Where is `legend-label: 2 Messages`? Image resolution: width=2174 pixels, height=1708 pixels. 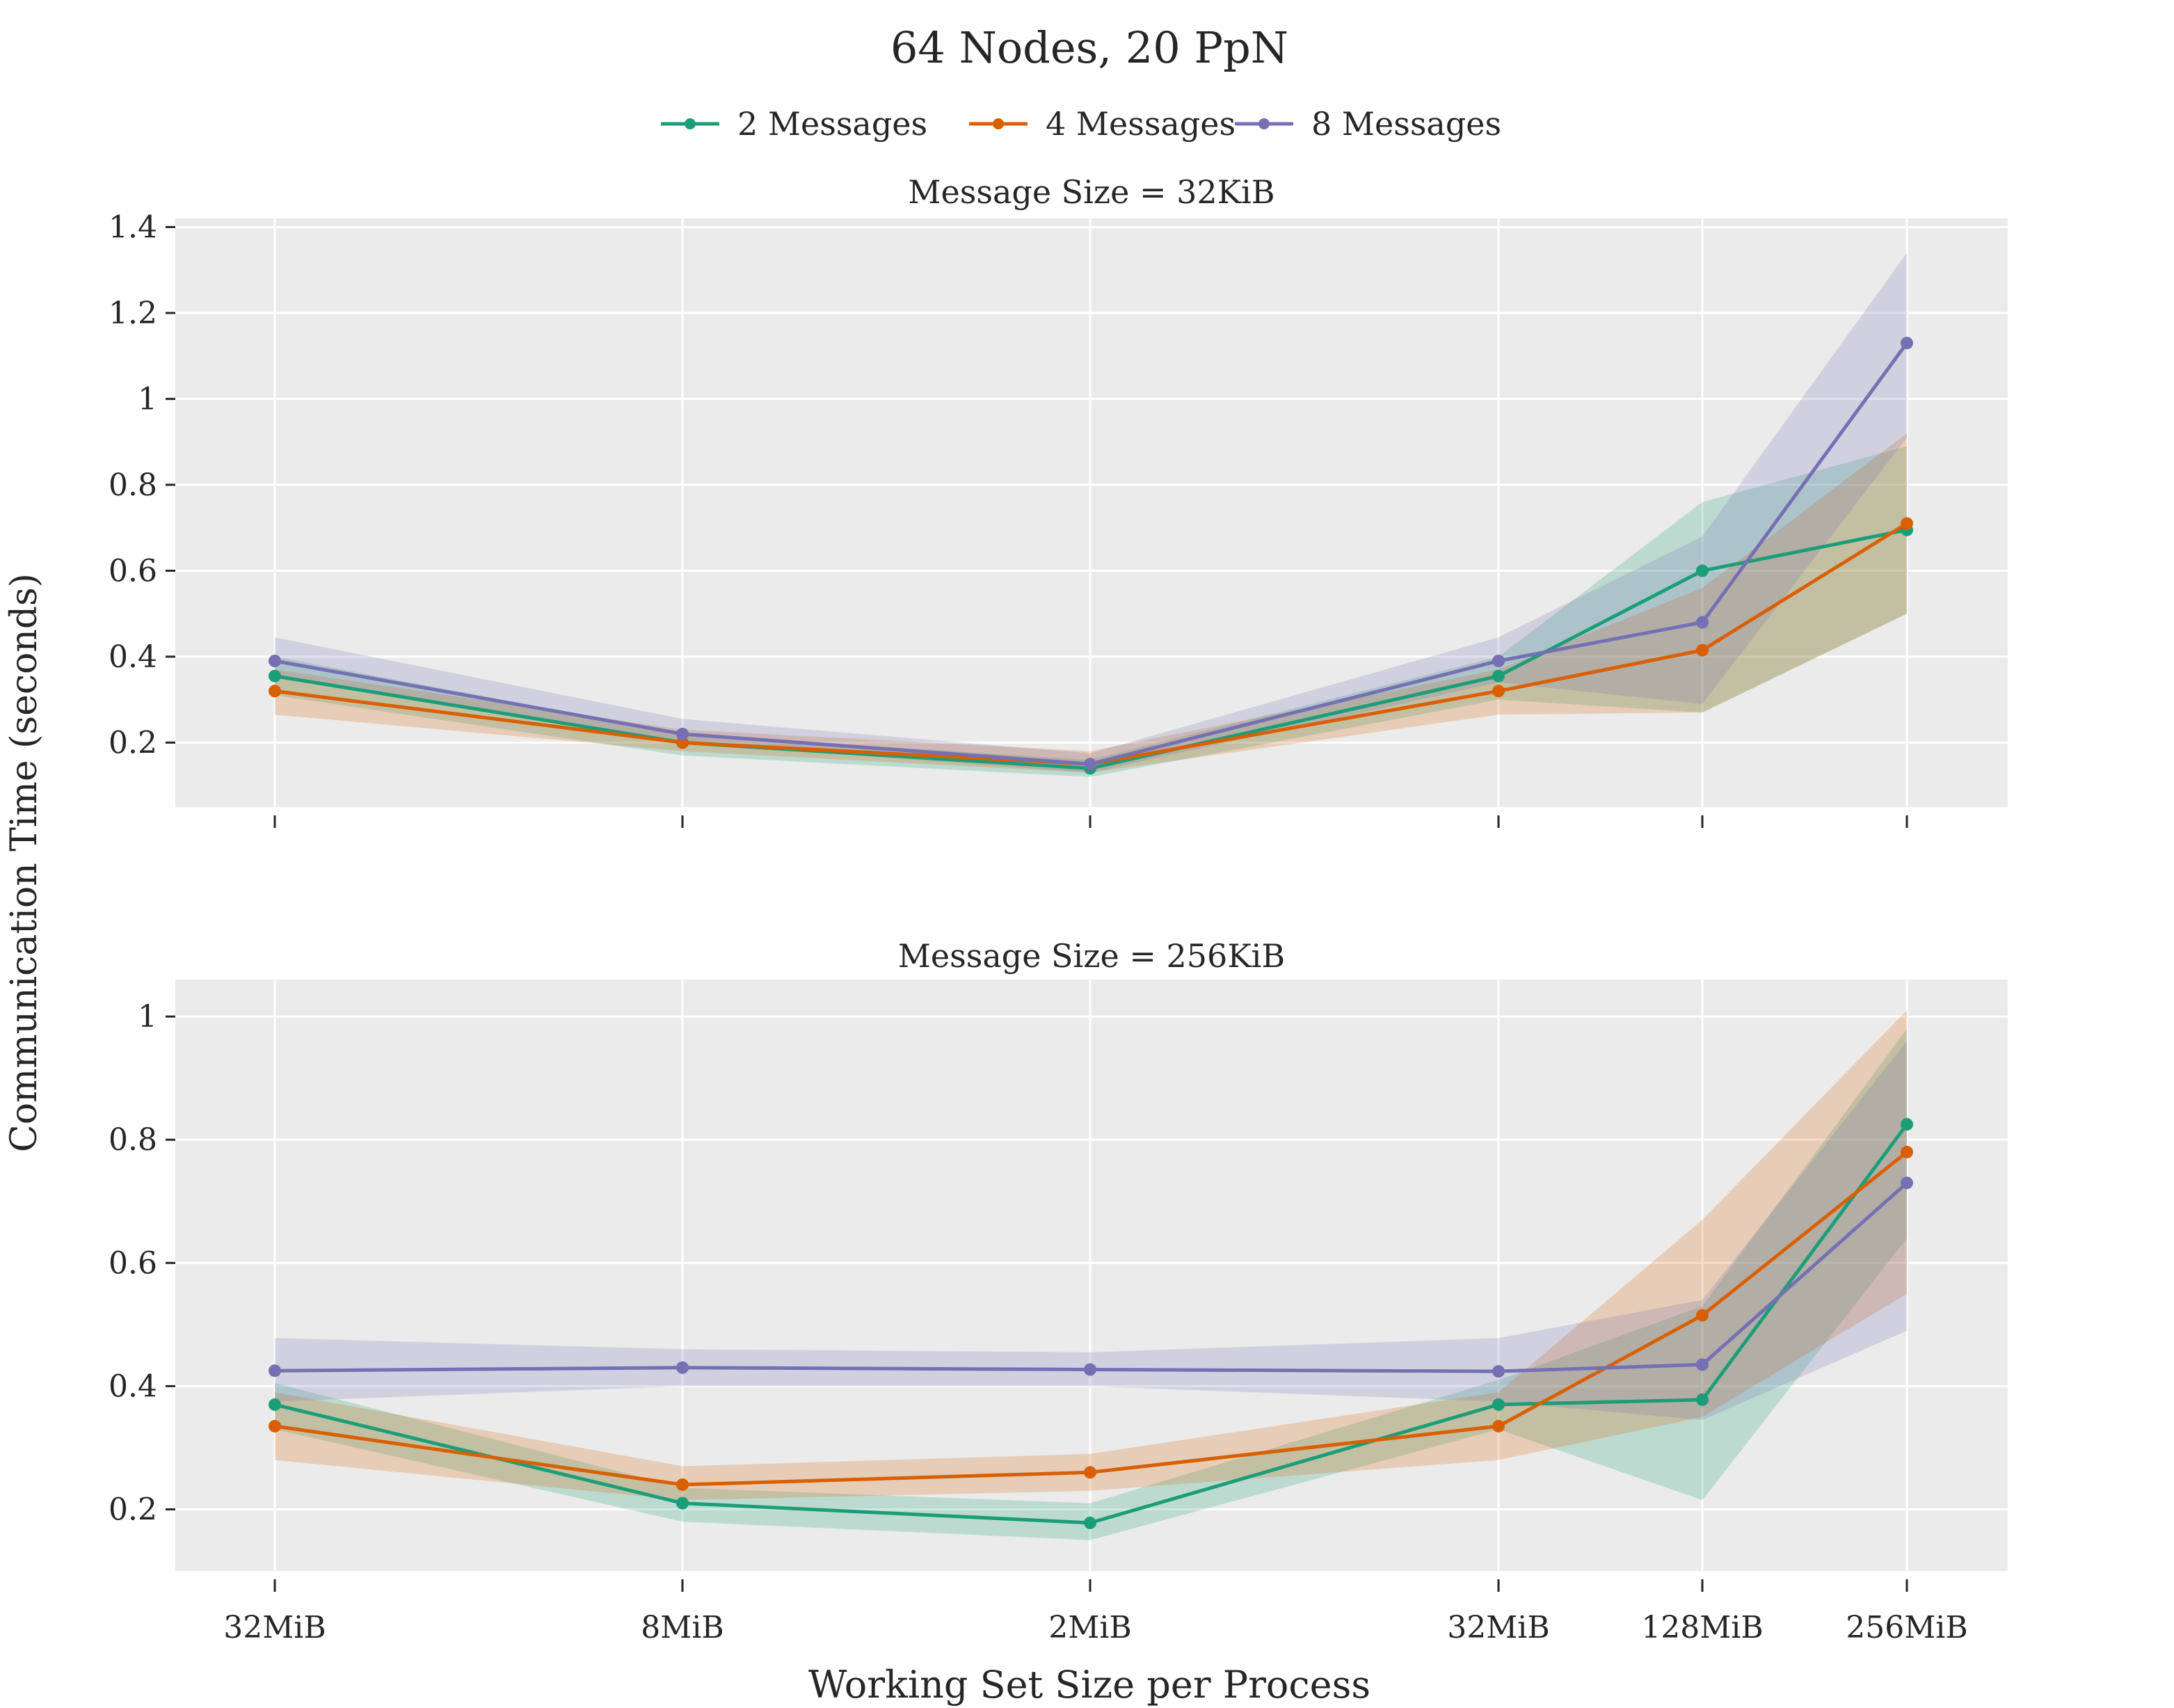
legend-label: 2 Messages is located at coordinates (832, 124).